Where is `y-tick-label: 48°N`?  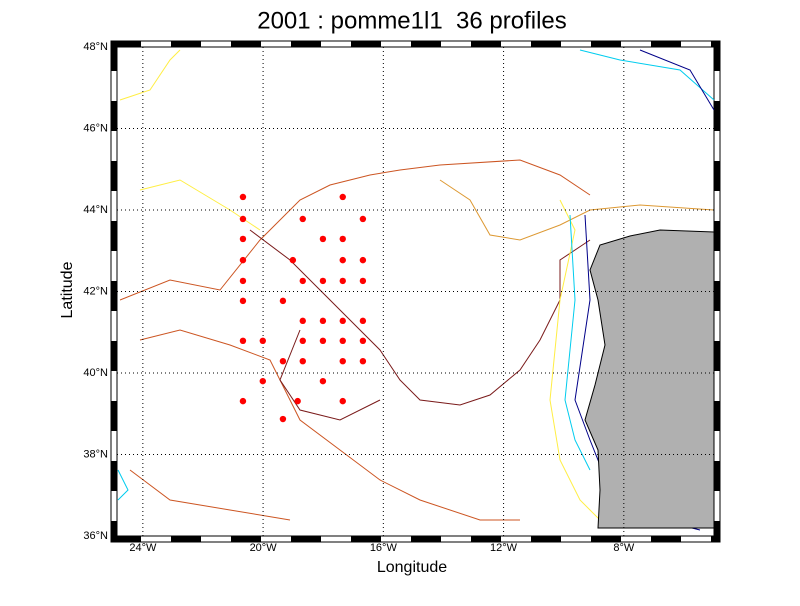
y-tick-label: 48°N is located at coordinates (95, 47).